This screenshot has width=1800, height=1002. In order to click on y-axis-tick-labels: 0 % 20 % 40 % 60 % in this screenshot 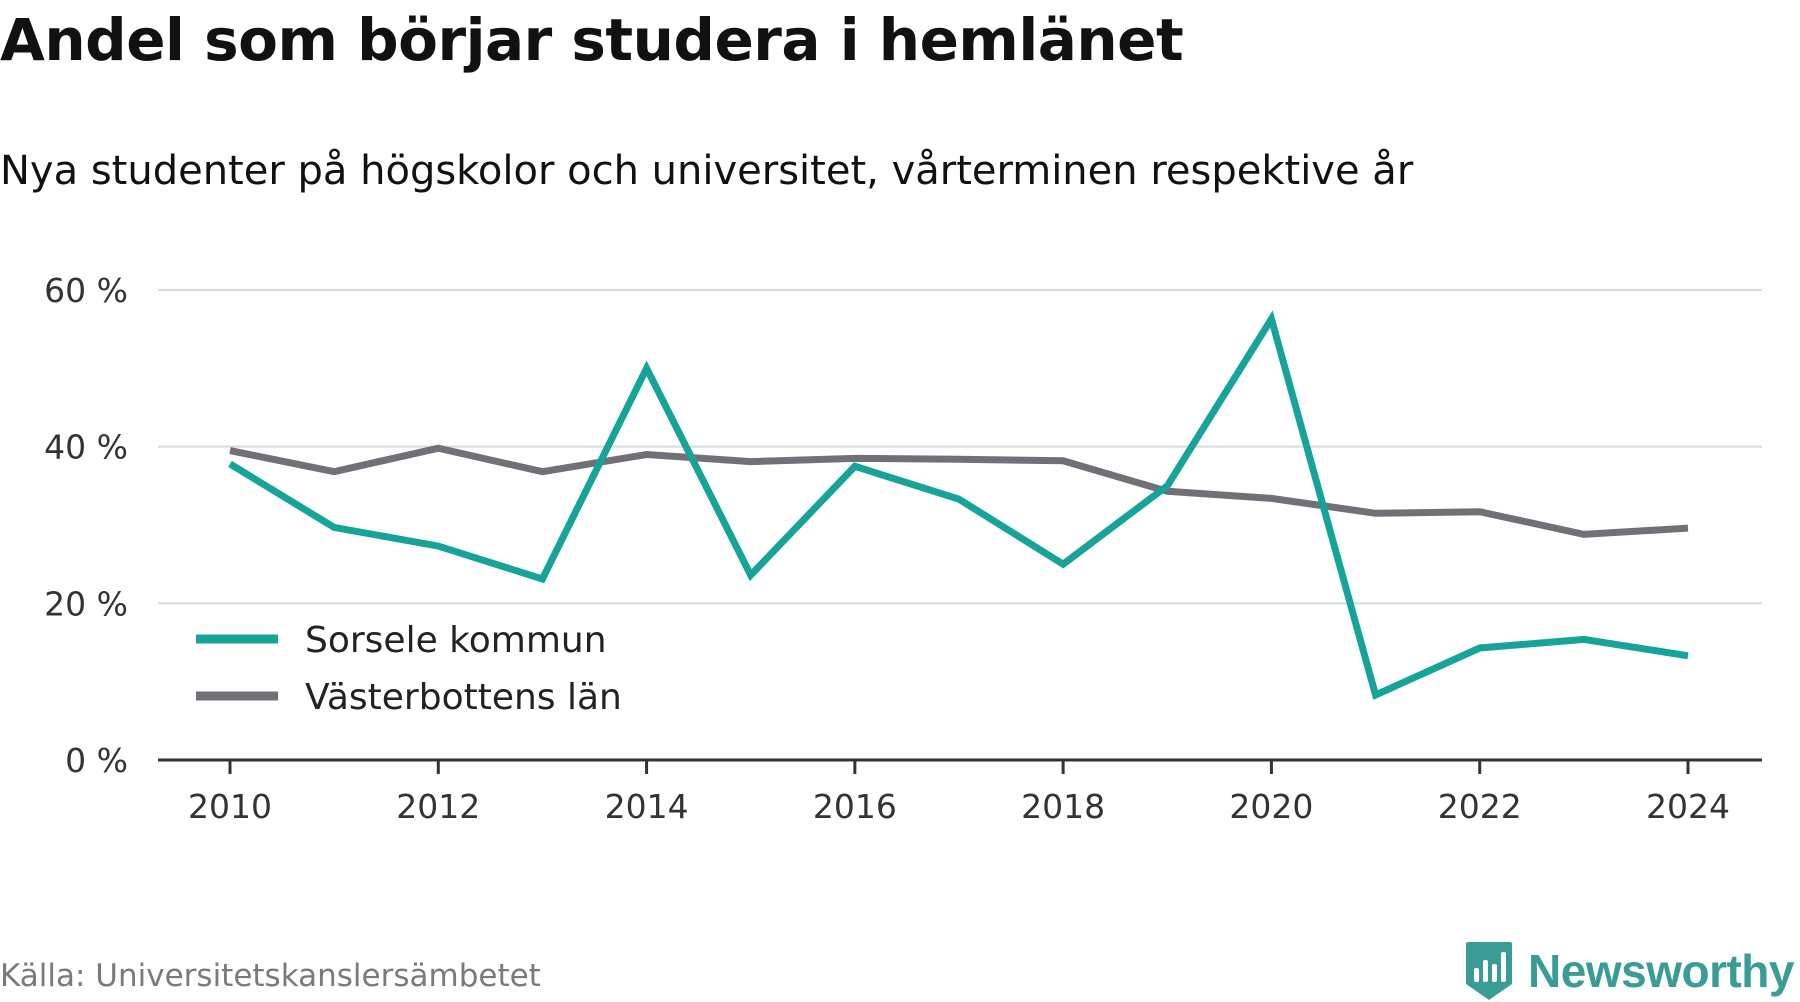, I will do `click(86, 525)`.